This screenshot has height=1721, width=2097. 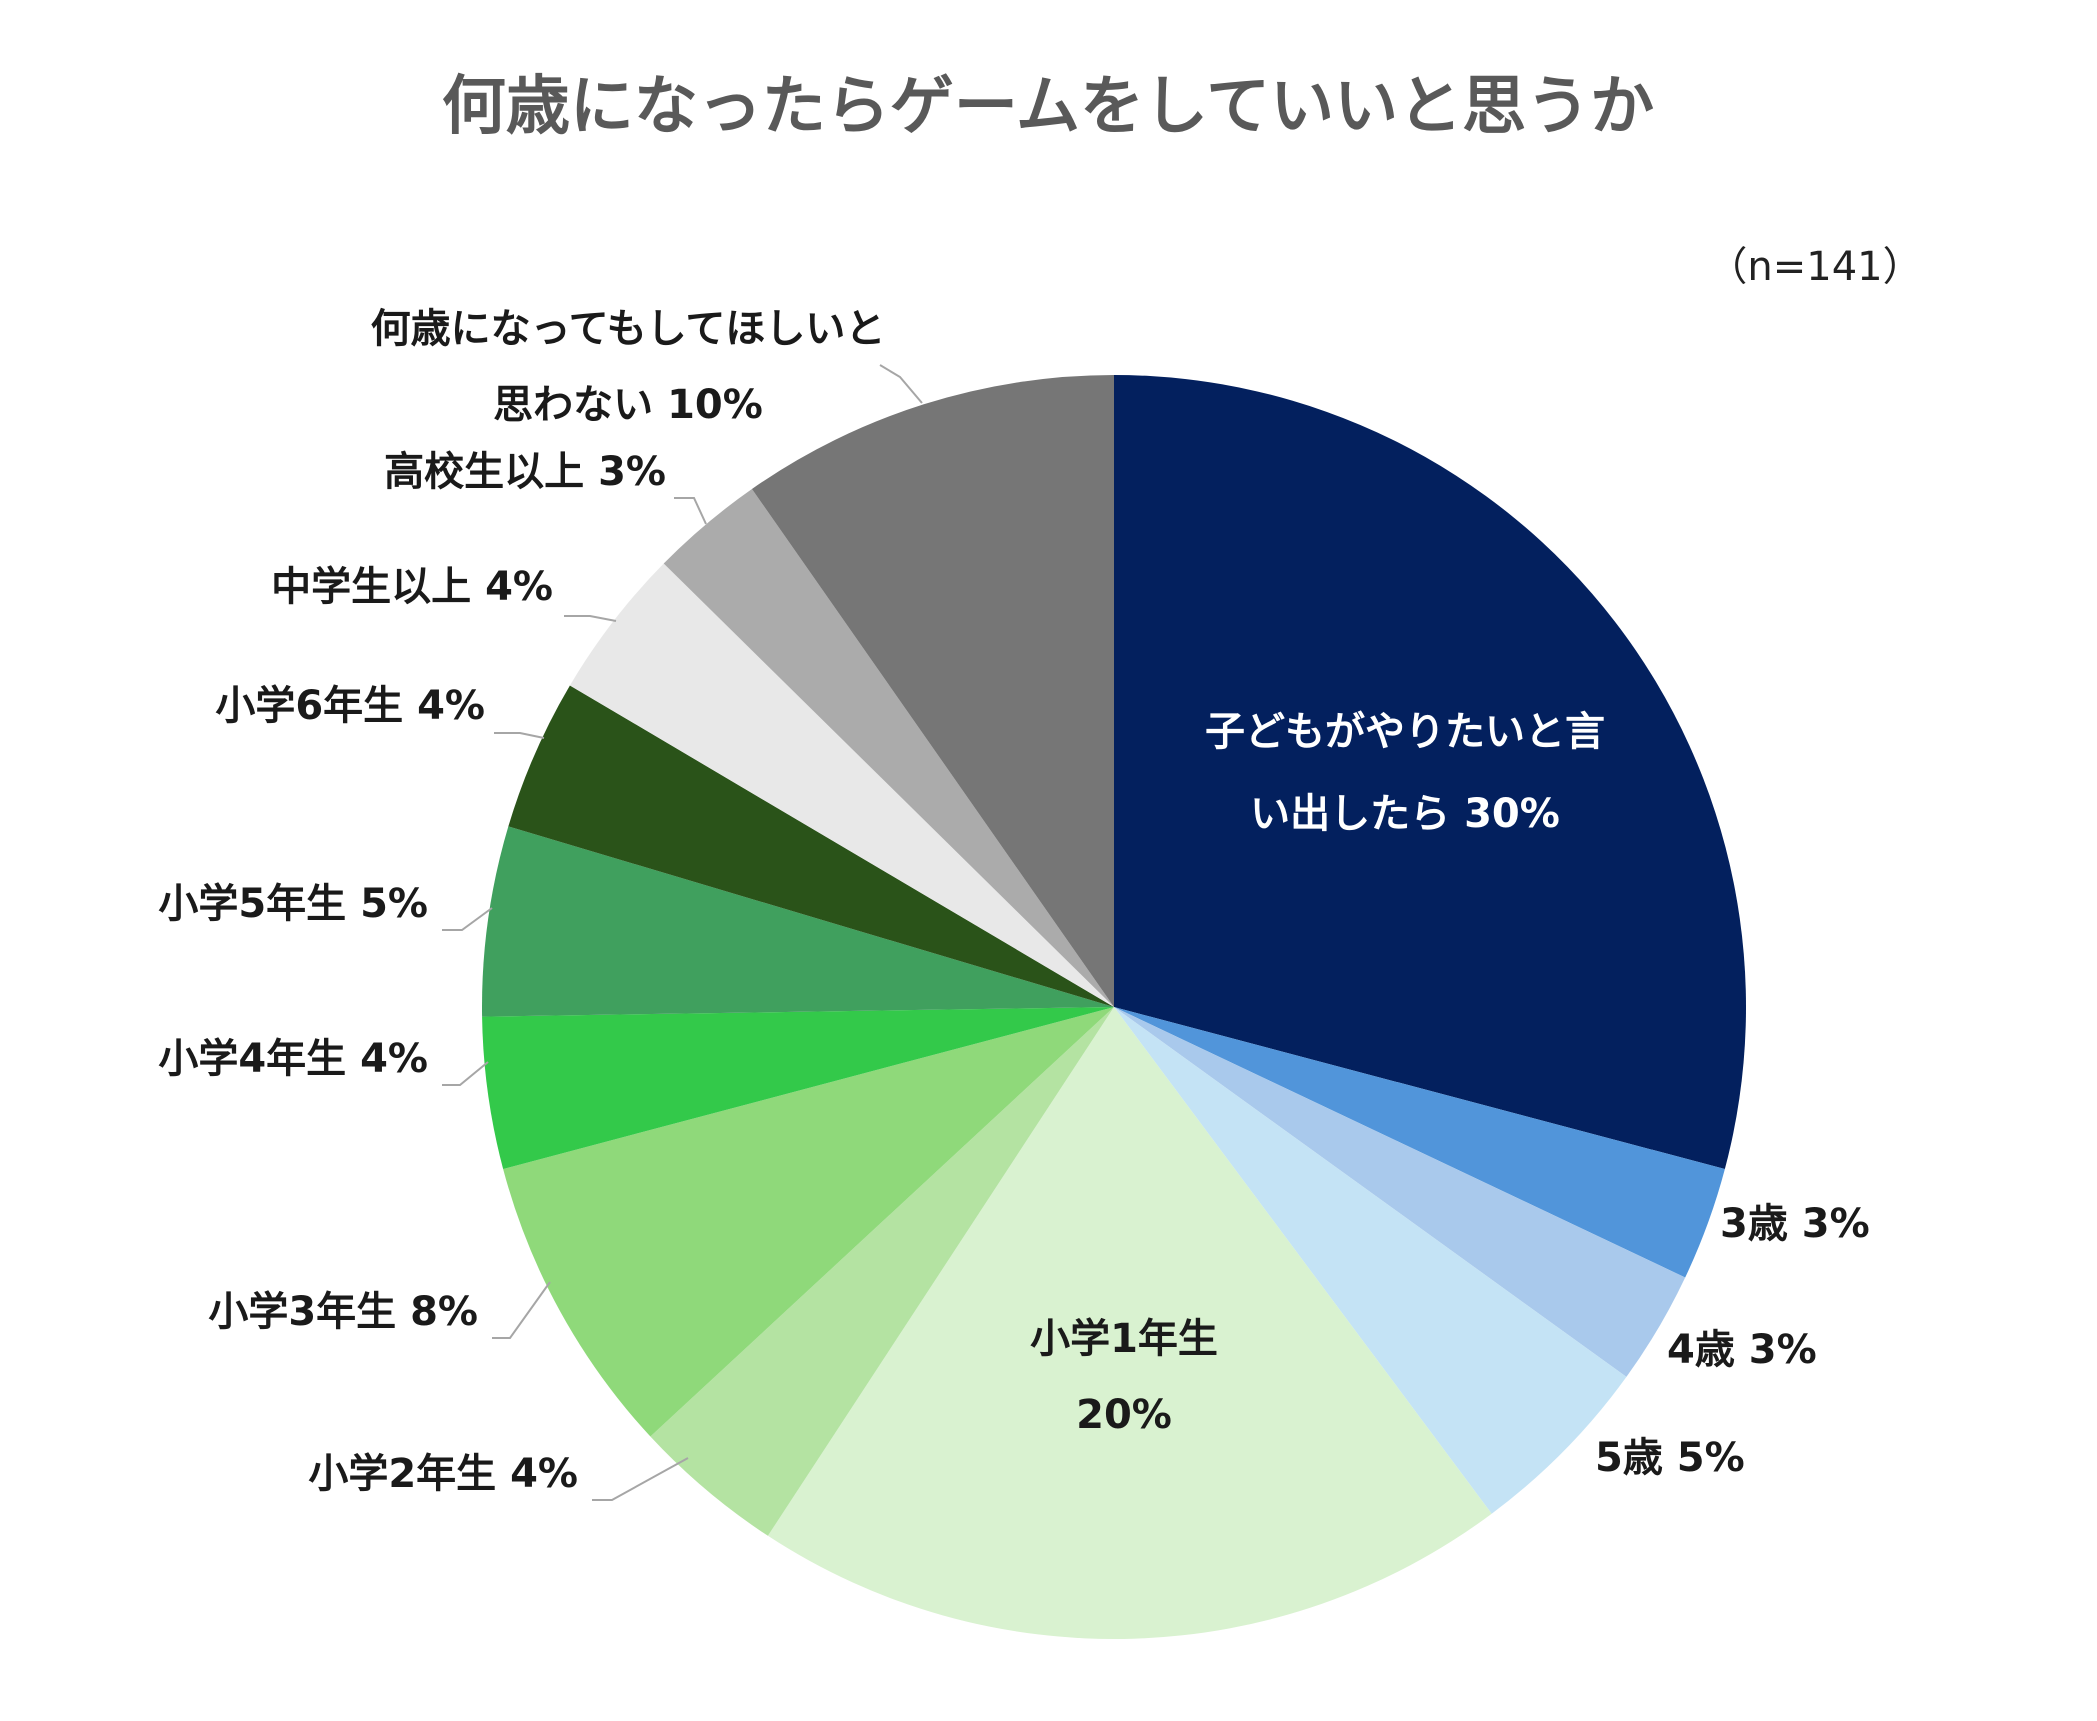 I want to click on slice-label-line: 3歳 3%, so click(x=1795, y=1224).